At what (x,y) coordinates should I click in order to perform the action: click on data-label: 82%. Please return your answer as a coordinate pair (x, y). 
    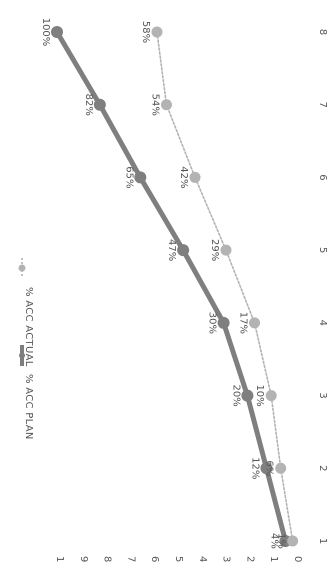
    Looking at the image, I should click on (88, 105).